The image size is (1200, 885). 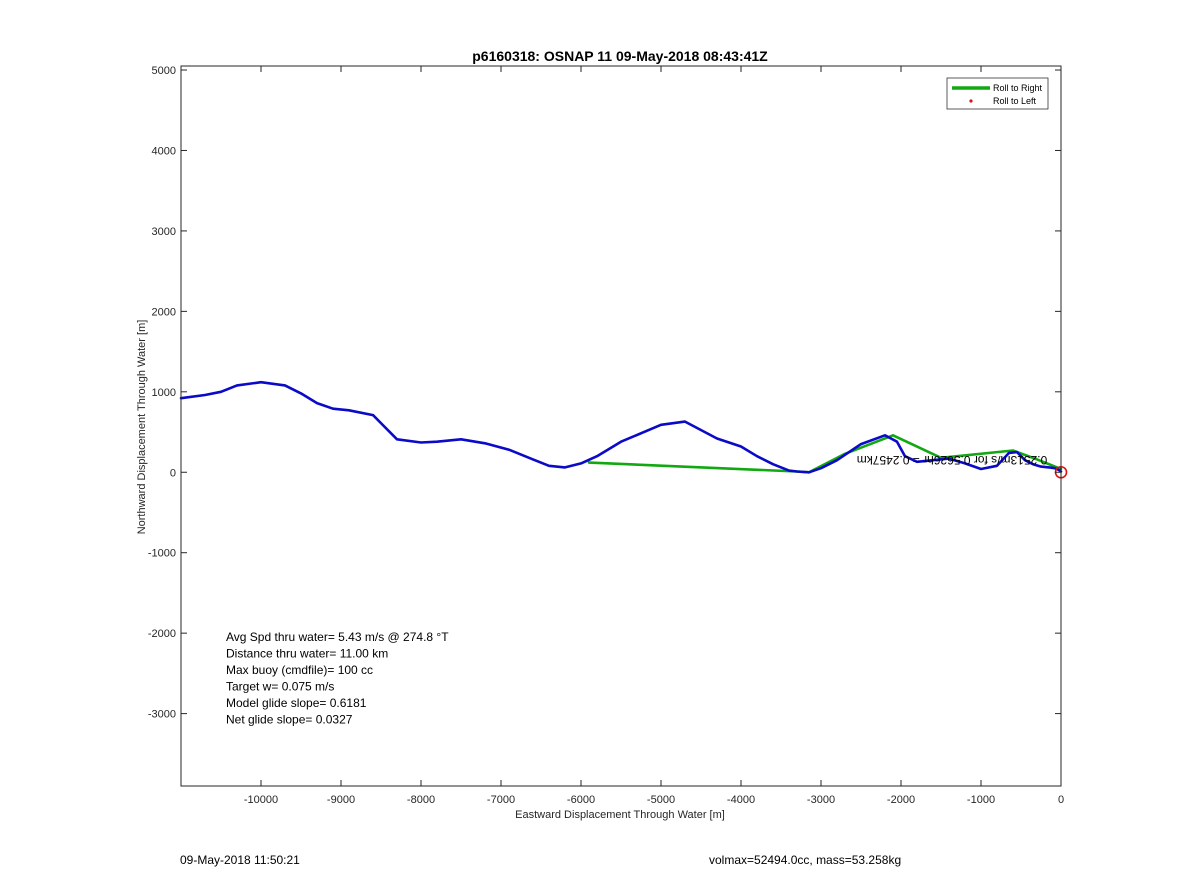 I want to click on y-tick-label: 5000, so click(x=164, y=71).